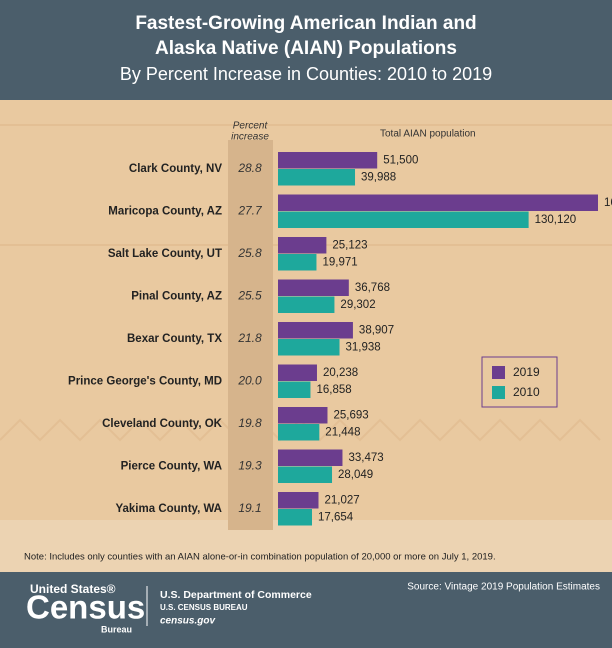 This screenshot has width=612, height=648. What do you see at coordinates (249, 508) in the screenshot?
I see `percent-label: 19.1` at bounding box center [249, 508].